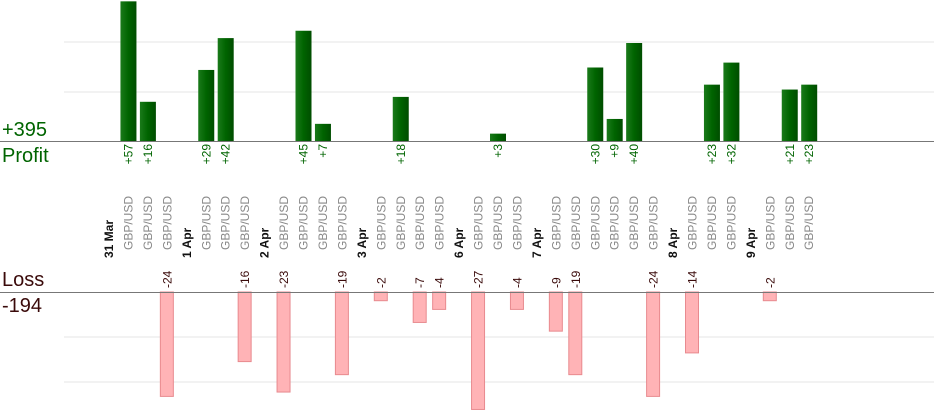 This screenshot has width=934, height=420. Describe the element at coordinates (751, 242) in the screenshot. I see `date-label: 9 Apr` at that location.